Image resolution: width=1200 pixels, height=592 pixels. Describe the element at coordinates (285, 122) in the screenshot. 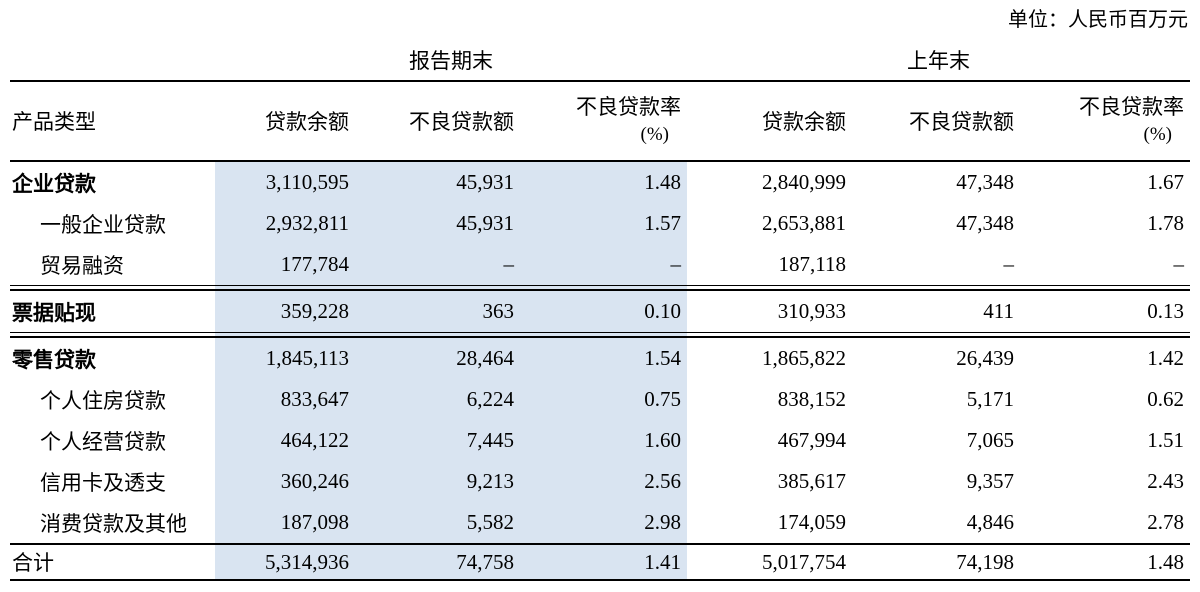

I see `col-header-loan-balance-current: 贷款余额` at that location.